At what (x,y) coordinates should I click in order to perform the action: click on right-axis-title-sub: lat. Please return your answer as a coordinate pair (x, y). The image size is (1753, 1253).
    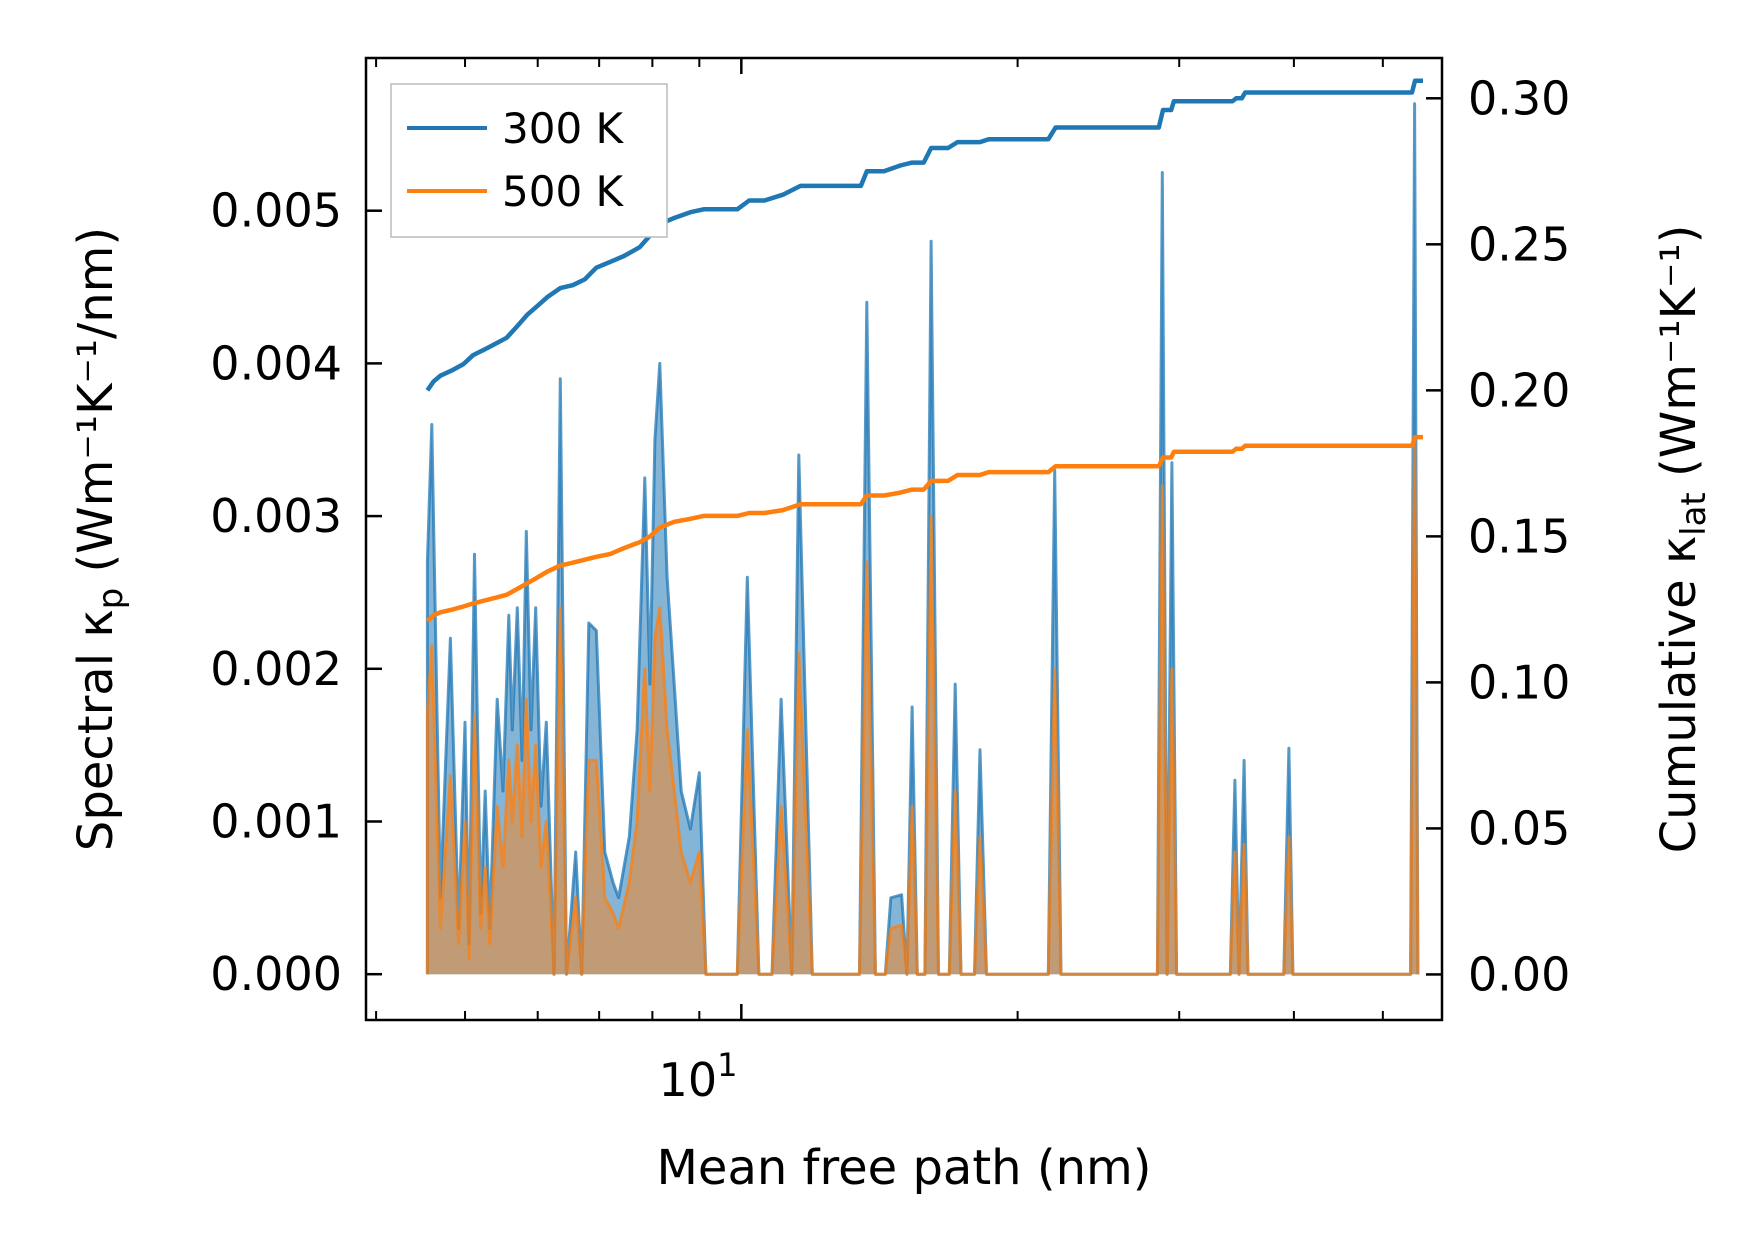
    Looking at the image, I should click on (1694, 514).